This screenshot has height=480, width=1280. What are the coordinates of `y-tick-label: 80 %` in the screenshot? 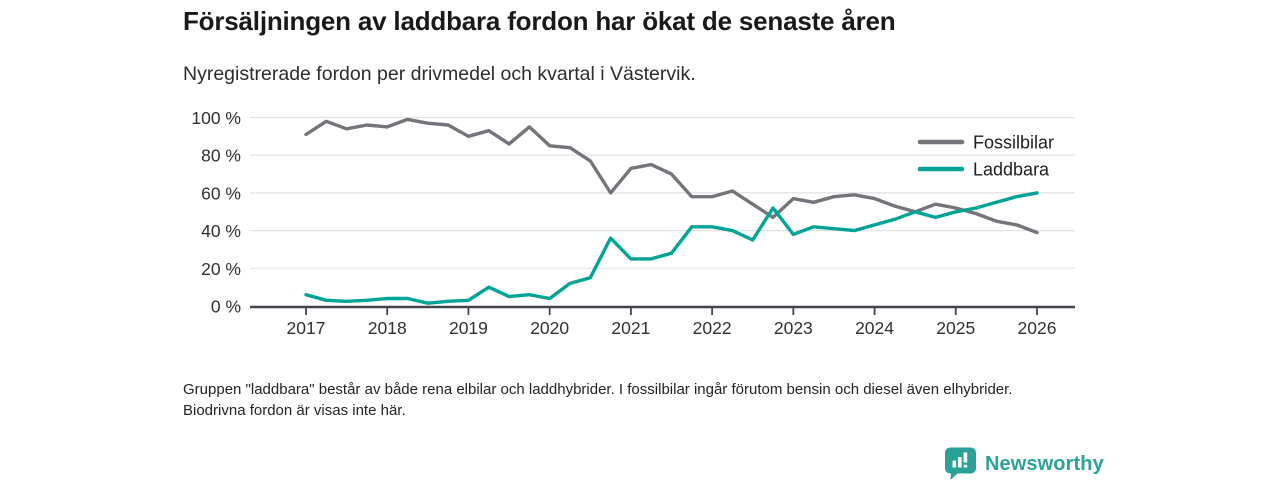 It's located at (221, 156).